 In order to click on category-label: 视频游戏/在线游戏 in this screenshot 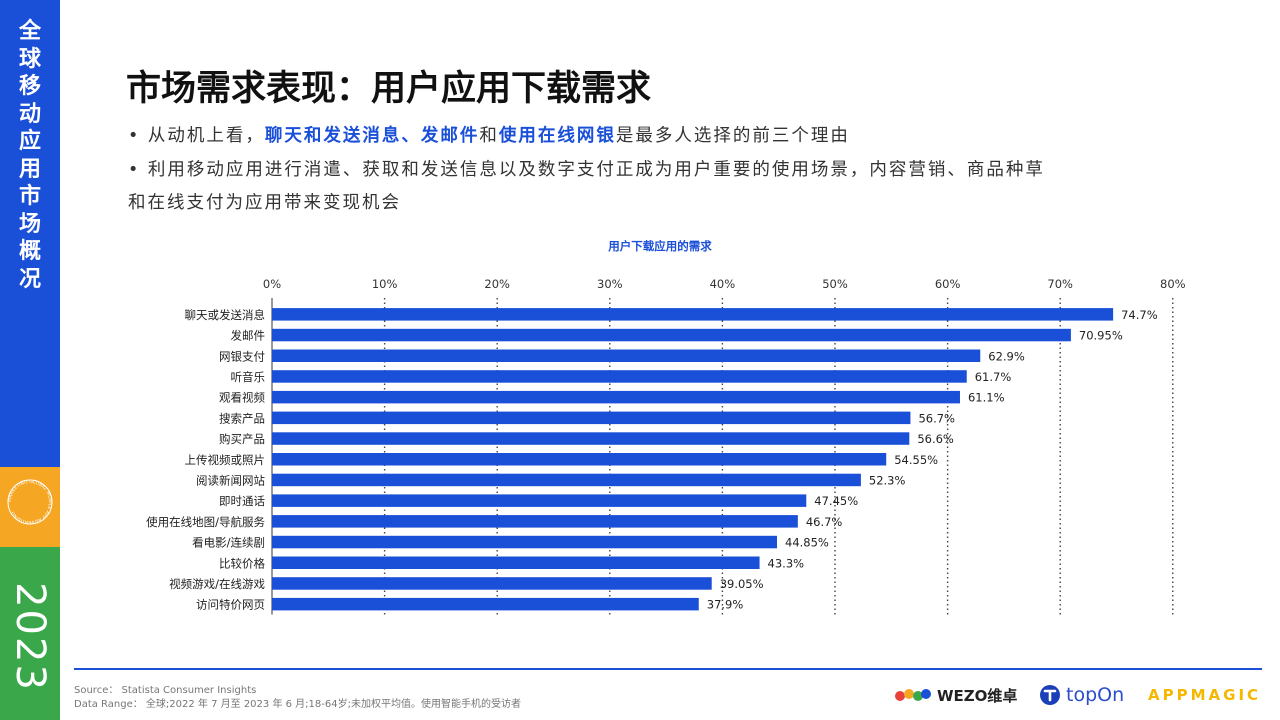, I will do `click(217, 584)`.